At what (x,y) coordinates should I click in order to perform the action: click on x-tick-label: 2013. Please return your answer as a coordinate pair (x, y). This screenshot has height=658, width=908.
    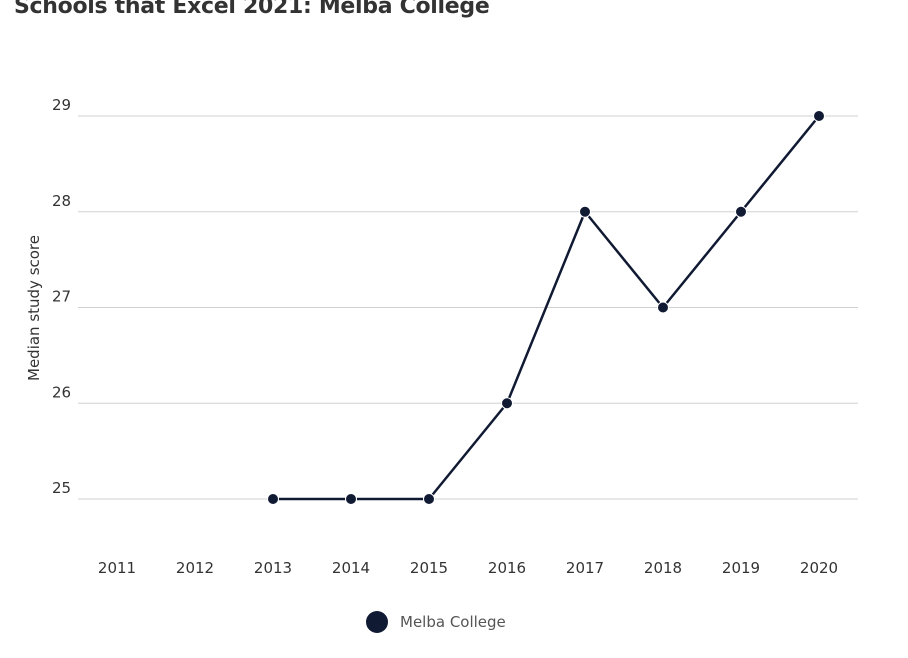
    Looking at the image, I should click on (273, 568).